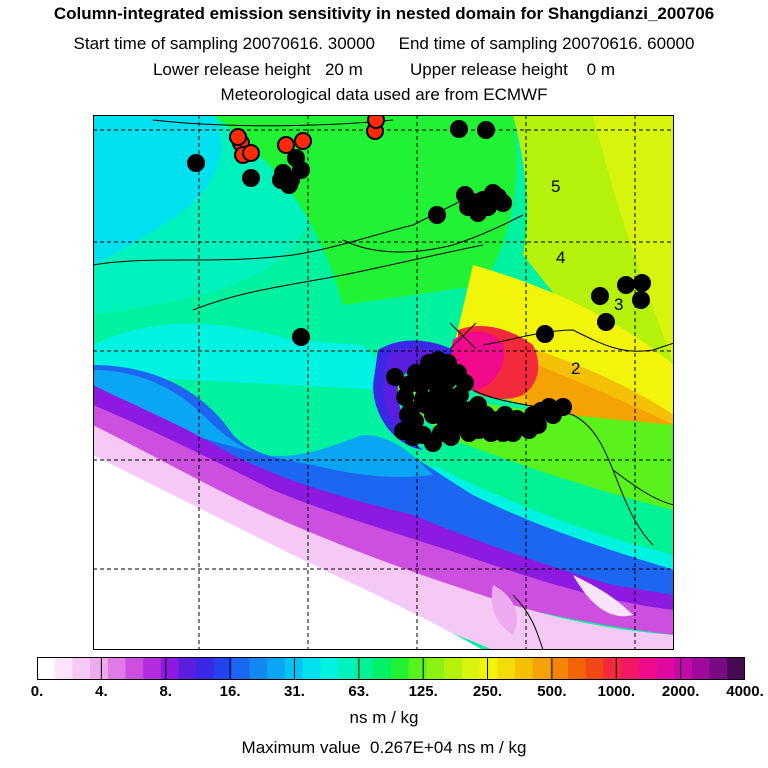  What do you see at coordinates (359, 691) in the screenshot?
I see `colorbar-tick-label: 63.` at bounding box center [359, 691].